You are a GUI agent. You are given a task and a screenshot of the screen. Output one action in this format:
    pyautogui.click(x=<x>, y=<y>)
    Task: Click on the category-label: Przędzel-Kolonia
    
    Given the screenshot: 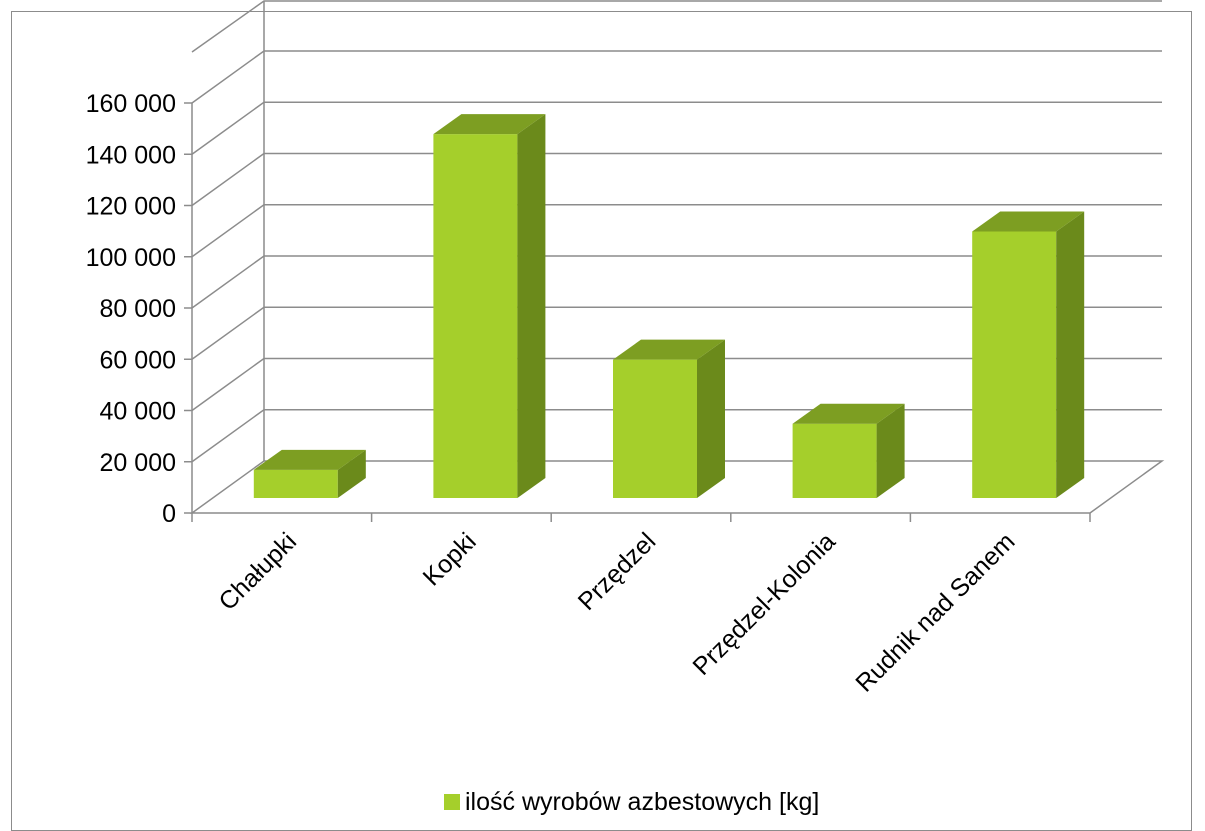 What is the action you would take?
    pyautogui.click(x=764, y=604)
    